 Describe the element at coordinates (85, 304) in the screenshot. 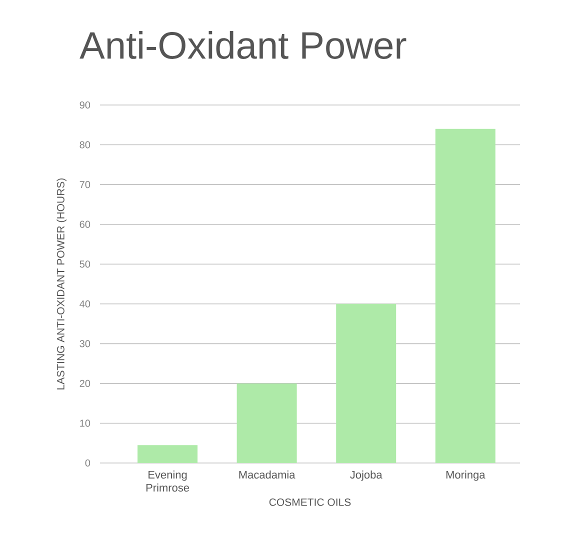

I see `y-tick-label: 40` at that location.